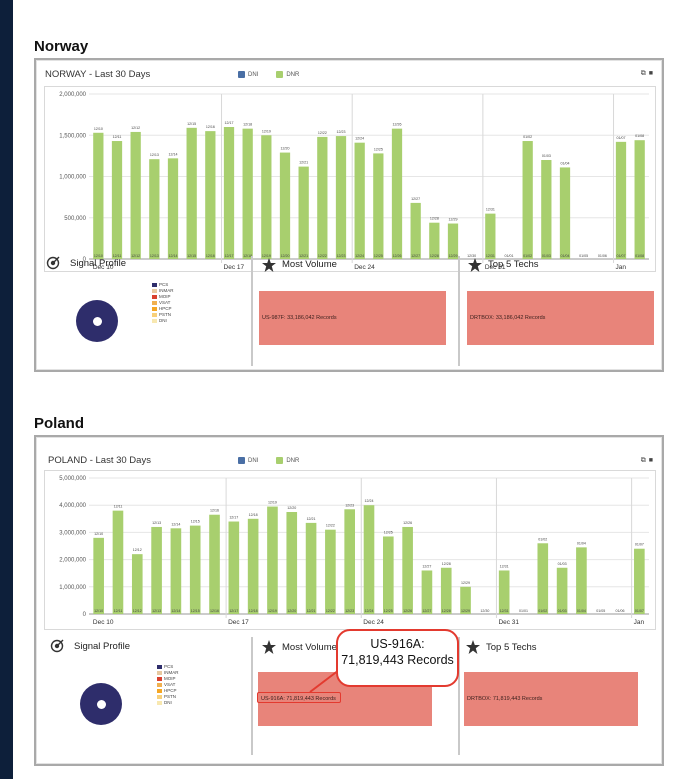 This screenshot has width=692, height=779. I want to click on bar-bottom-label: 12/11, so click(118, 611).